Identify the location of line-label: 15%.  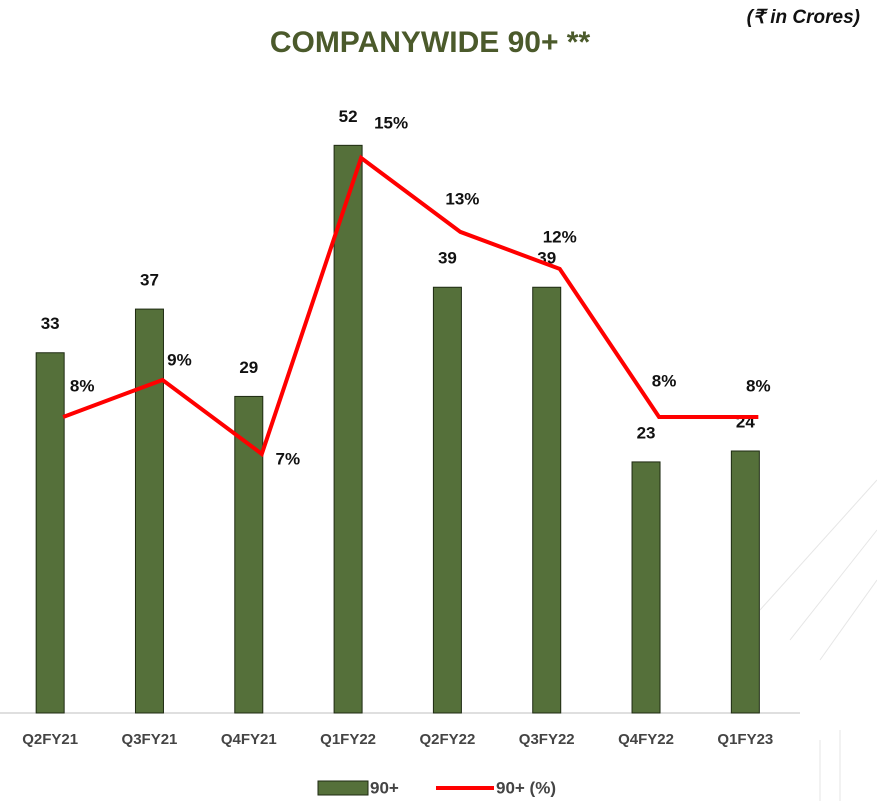
(391, 122).